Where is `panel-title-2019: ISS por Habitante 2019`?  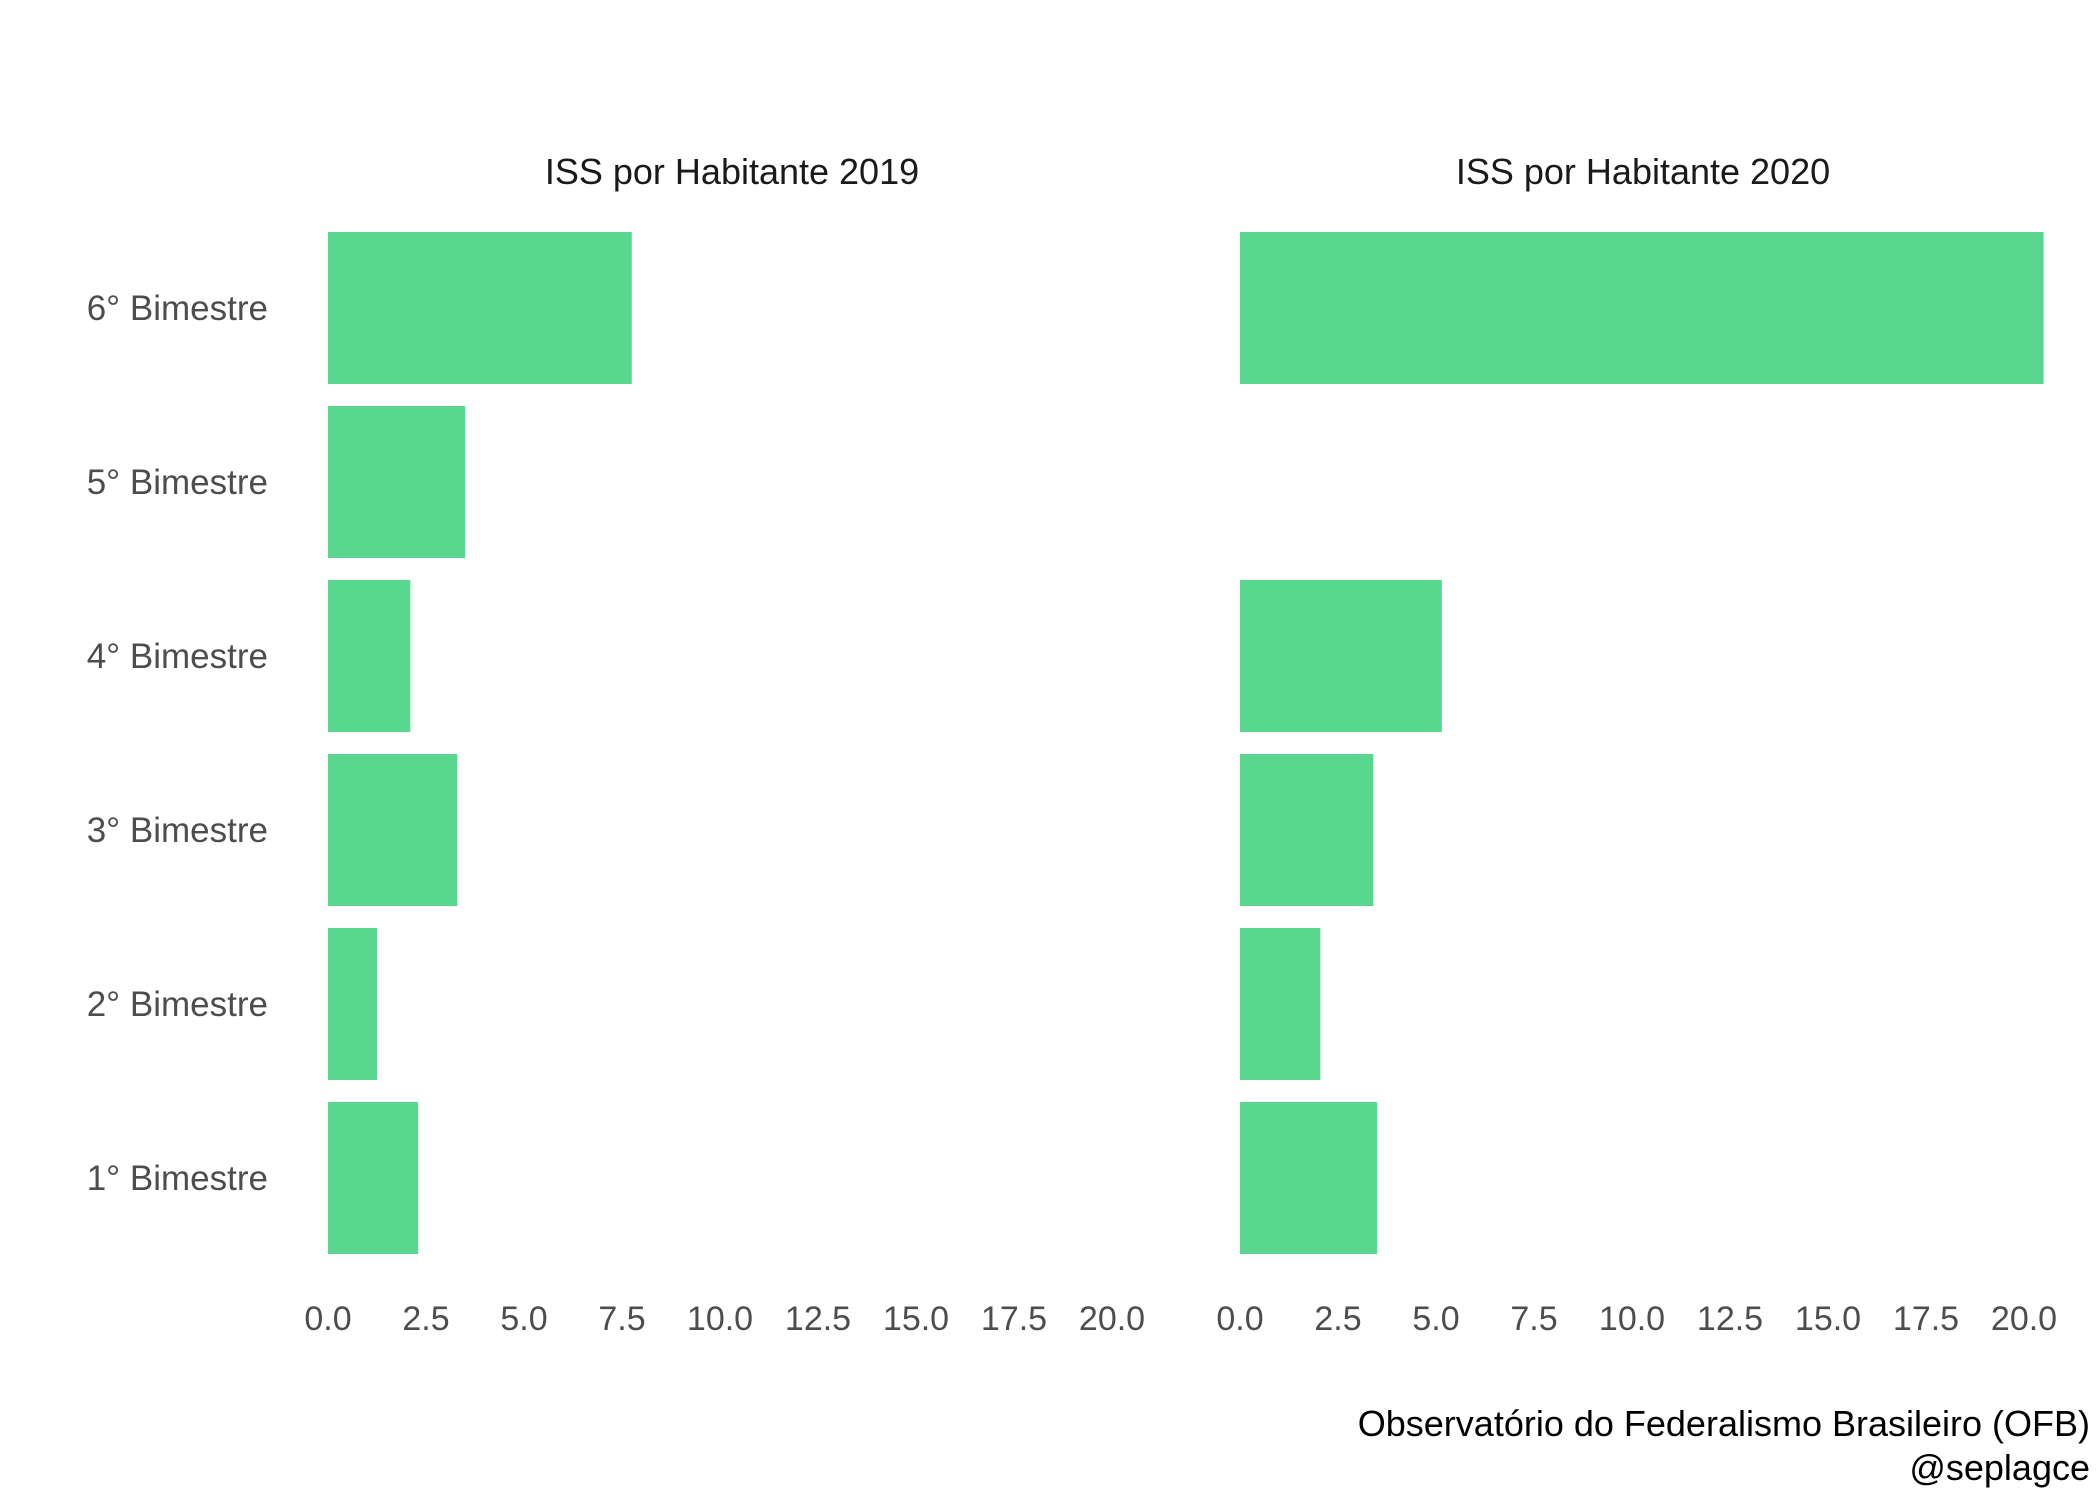 panel-title-2019: ISS por Habitante 2019 is located at coordinates (732, 171).